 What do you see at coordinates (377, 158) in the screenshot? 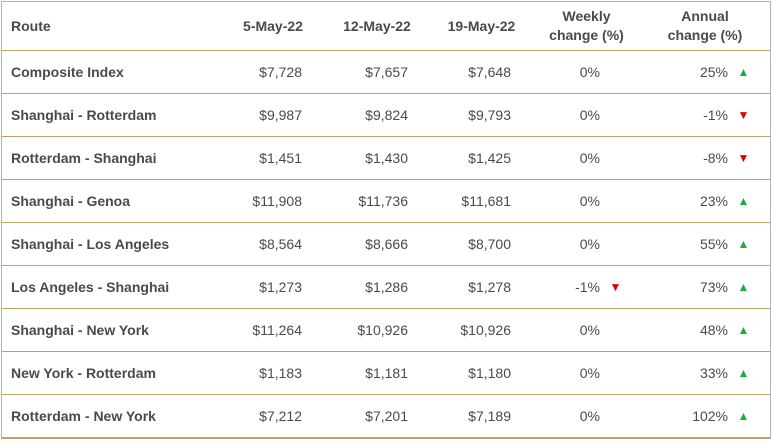
I see `price-cell-date-2: $1,430` at bounding box center [377, 158].